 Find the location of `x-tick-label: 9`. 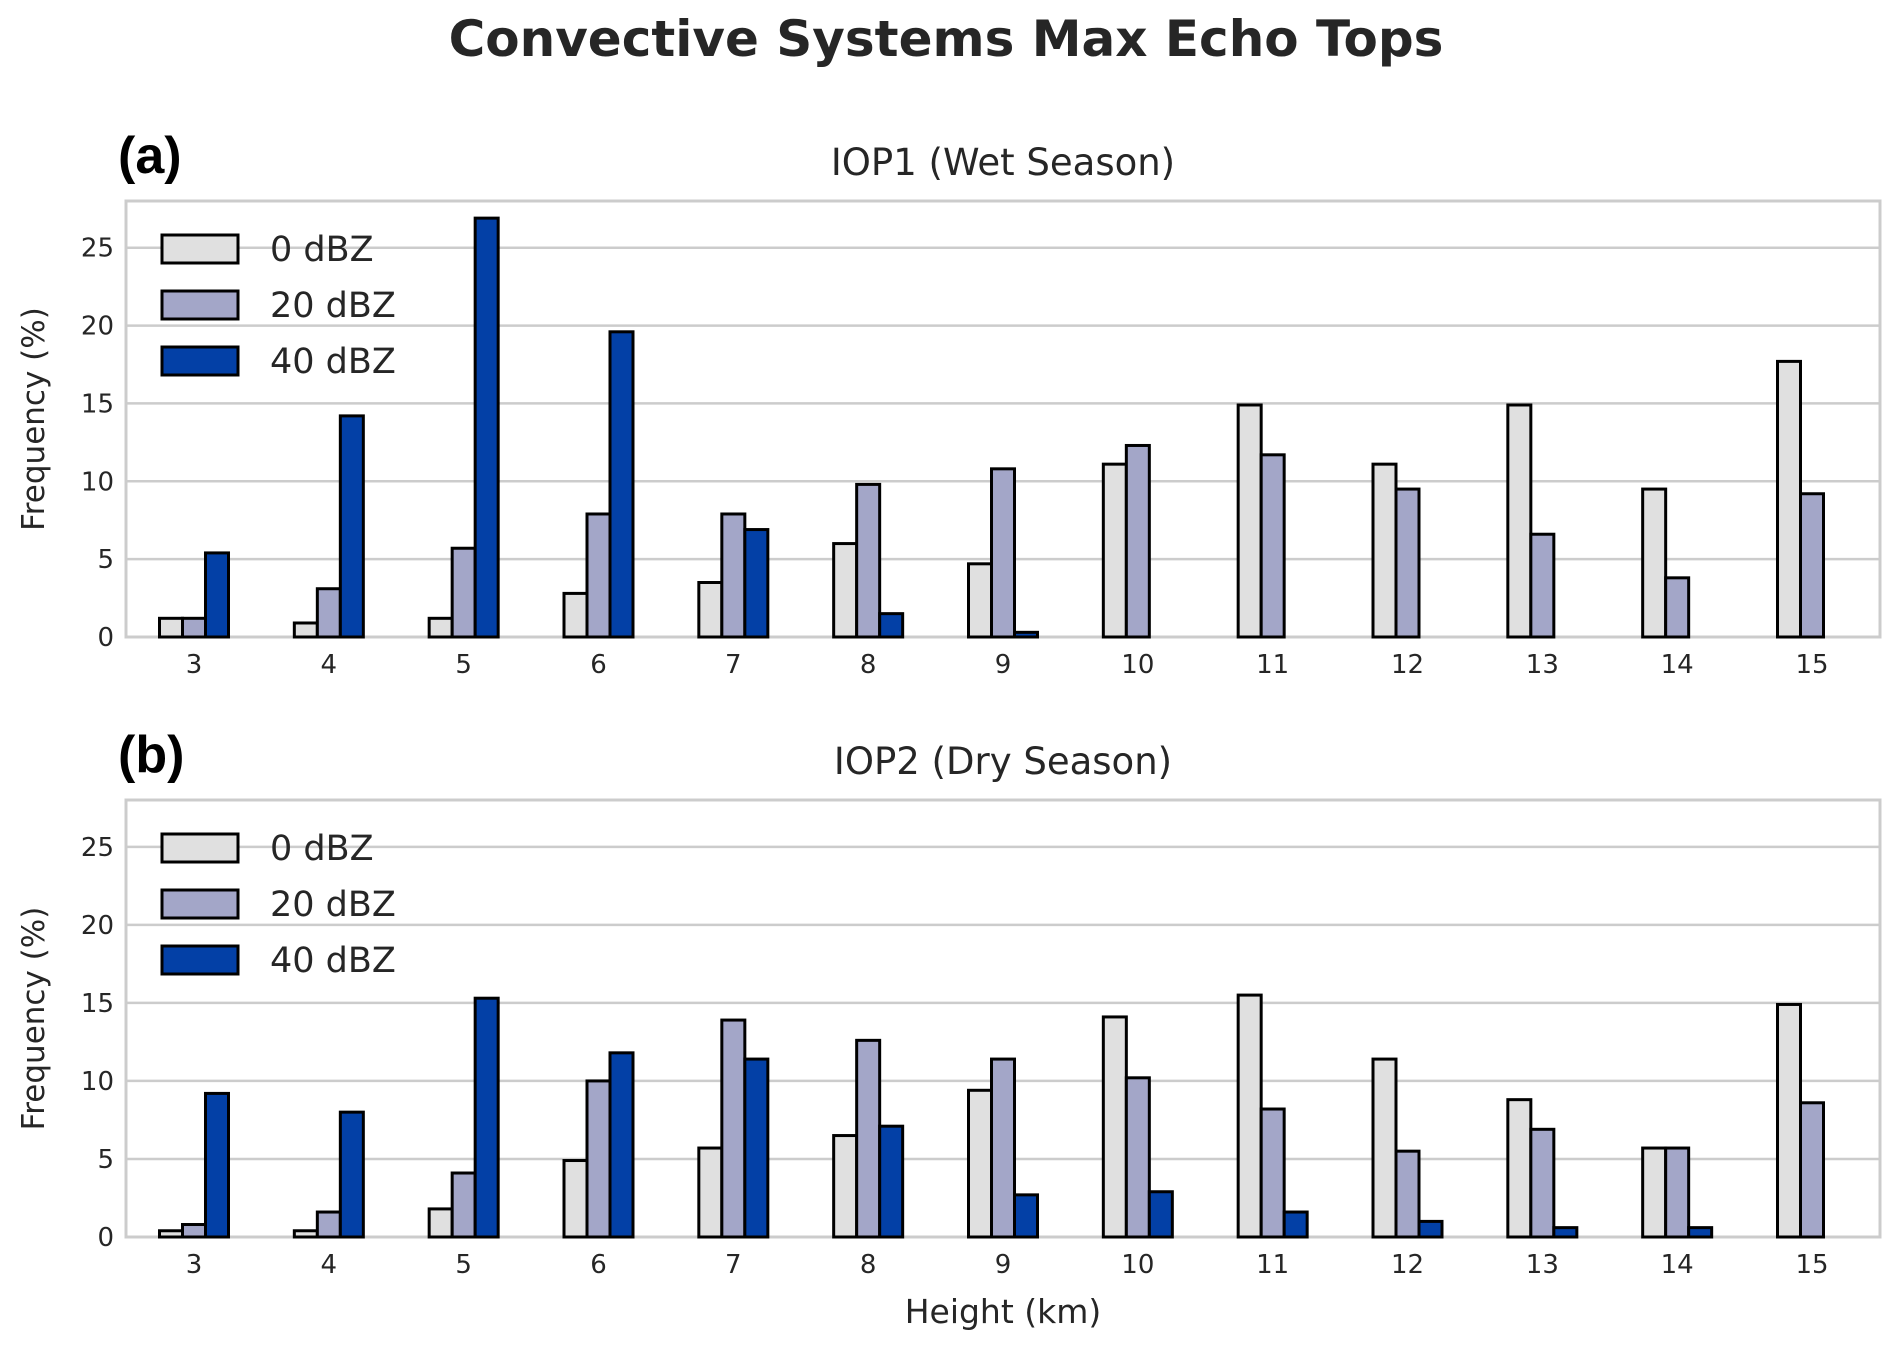

x-tick-label: 9 is located at coordinates (1003, 1265).